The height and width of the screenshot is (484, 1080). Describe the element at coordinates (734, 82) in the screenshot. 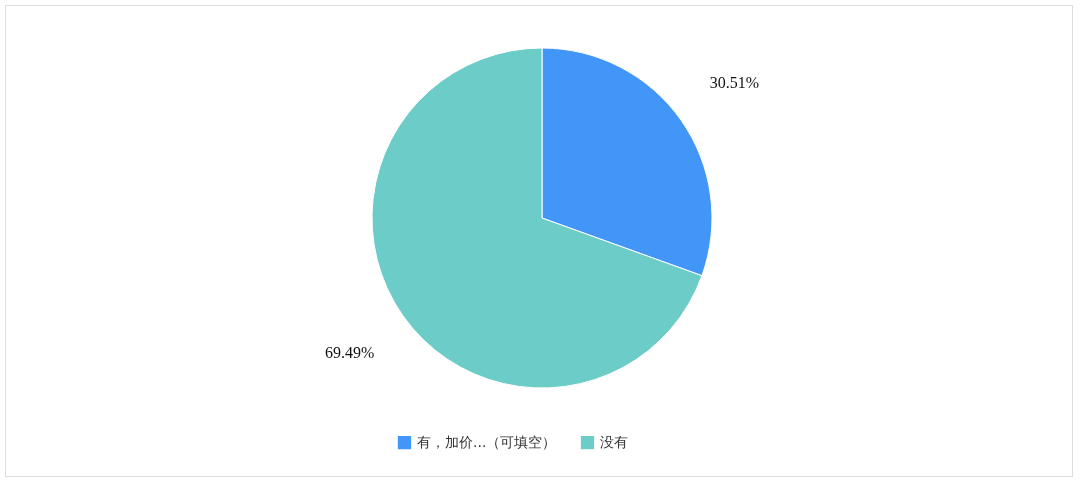

I see `data-label: 30.51%` at that location.